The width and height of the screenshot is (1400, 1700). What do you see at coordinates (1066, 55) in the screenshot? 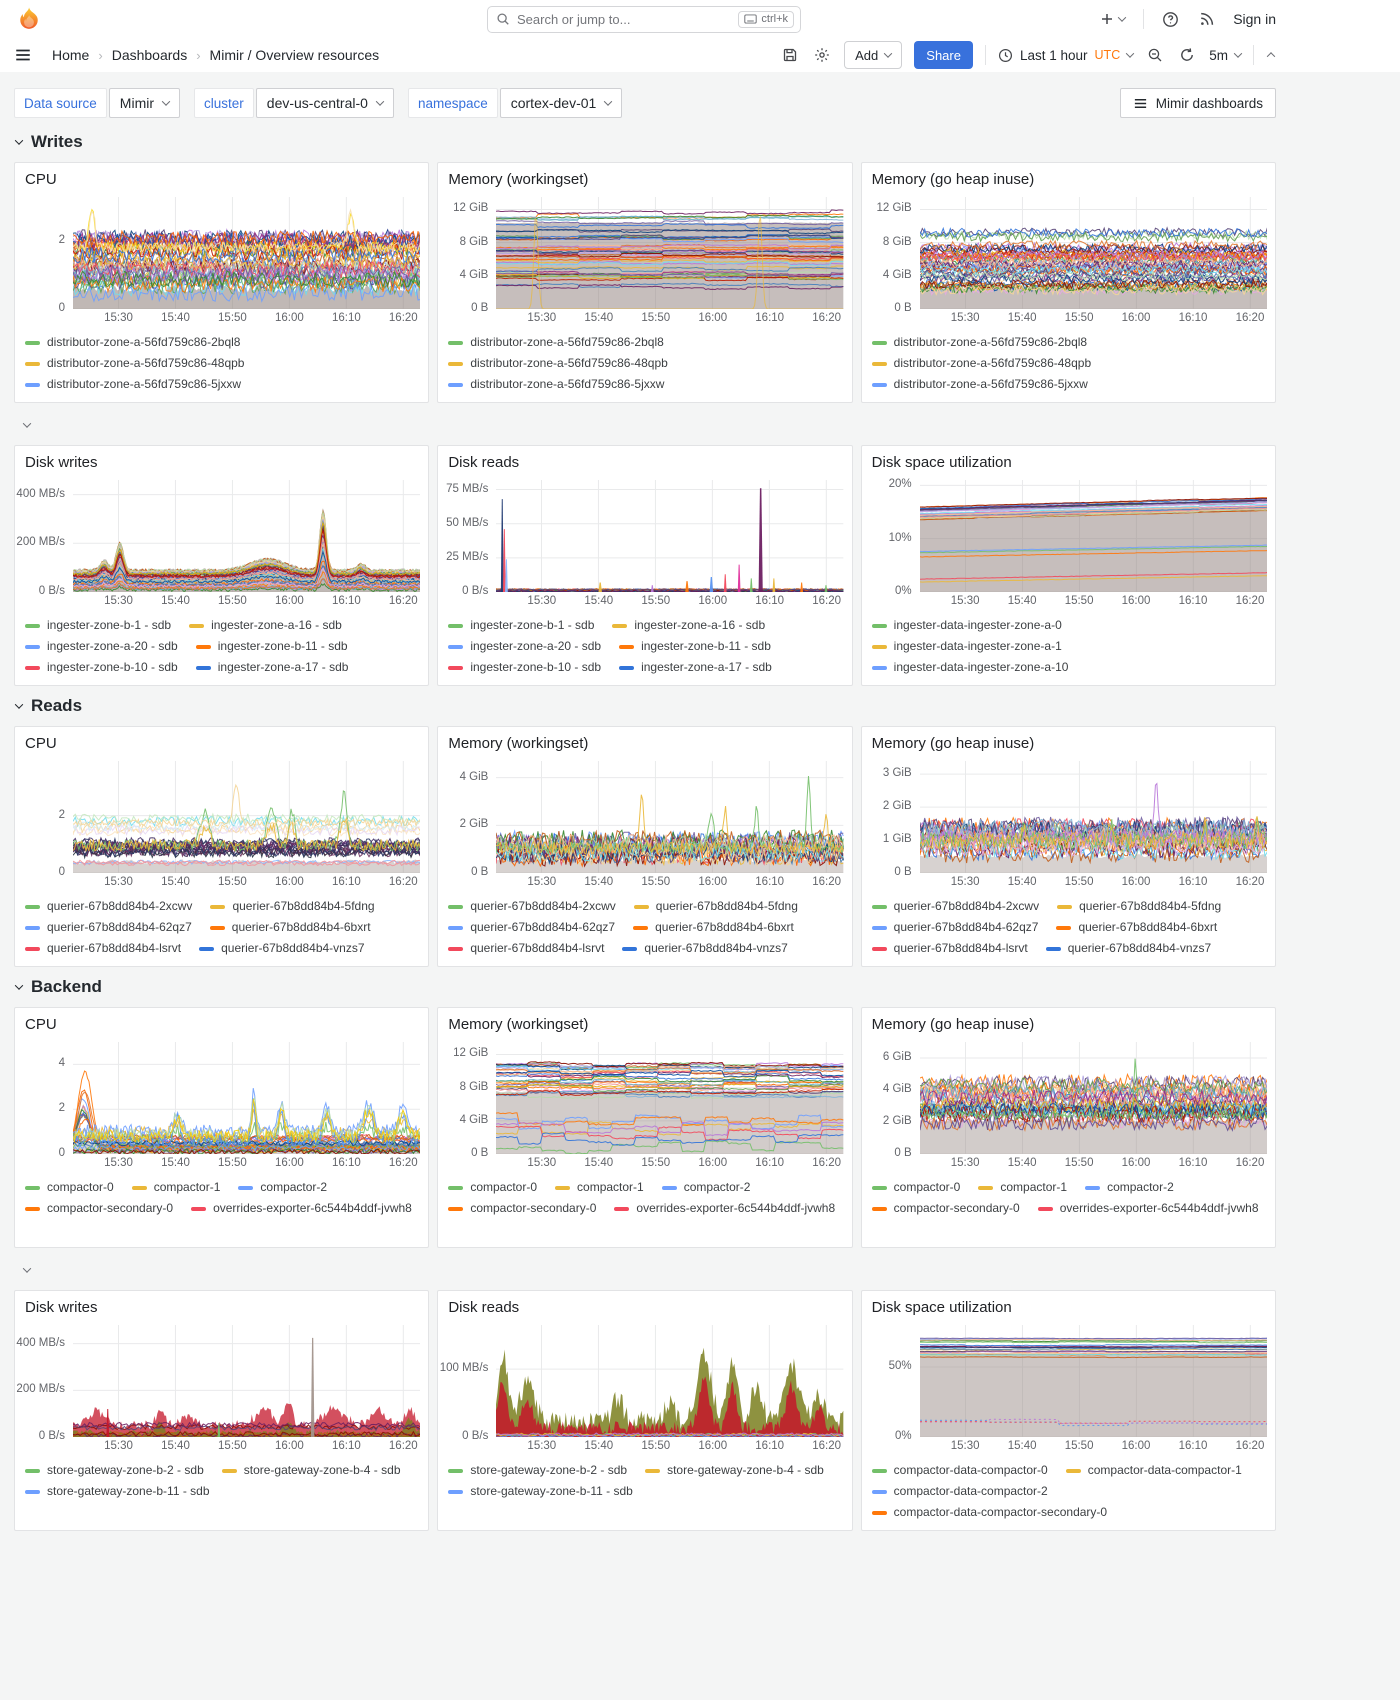
I see `time-range-picker: Last 1 hour UTC` at bounding box center [1066, 55].